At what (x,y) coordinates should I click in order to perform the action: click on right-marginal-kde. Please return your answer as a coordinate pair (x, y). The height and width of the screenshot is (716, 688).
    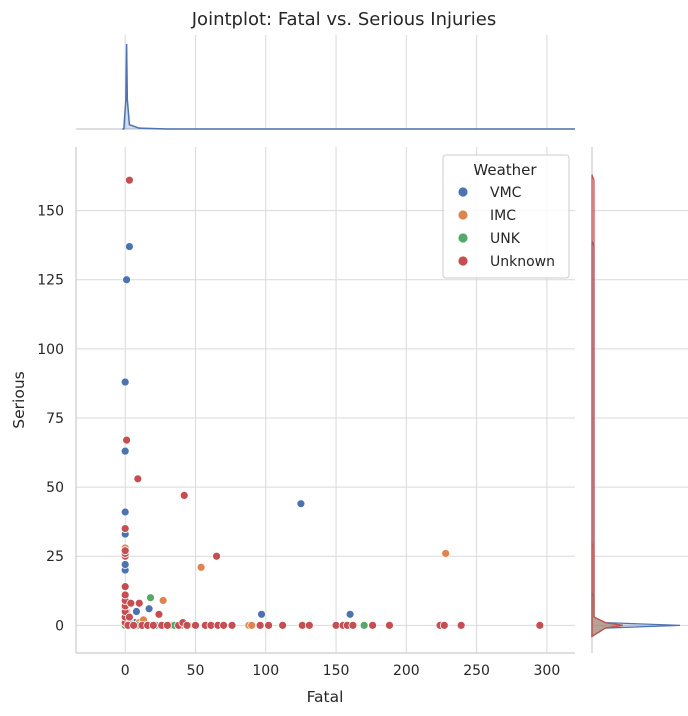
    Looking at the image, I should click on (639, 400).